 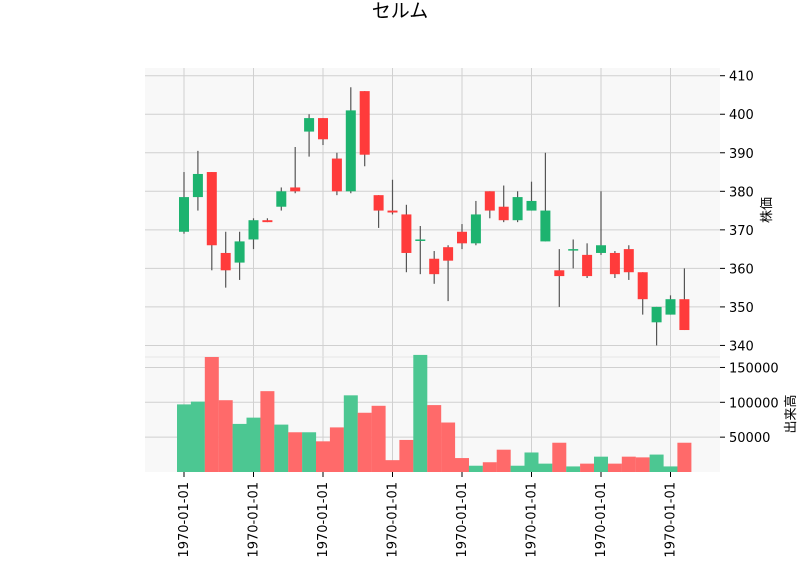 What do you see at coordinates (400, 11) in the screenshot?
I see `chart-title: セルム` at bounding box center [400, 11].